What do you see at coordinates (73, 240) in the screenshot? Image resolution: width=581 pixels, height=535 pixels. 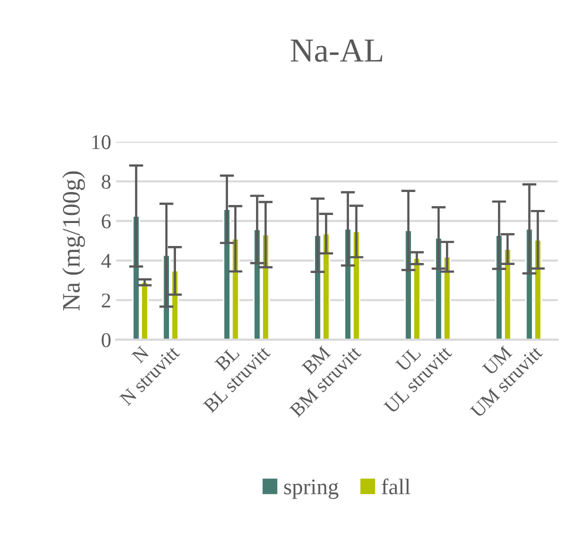 I see `y-axis-title: Na (mg/100g)` at bounding box center [73, 240].